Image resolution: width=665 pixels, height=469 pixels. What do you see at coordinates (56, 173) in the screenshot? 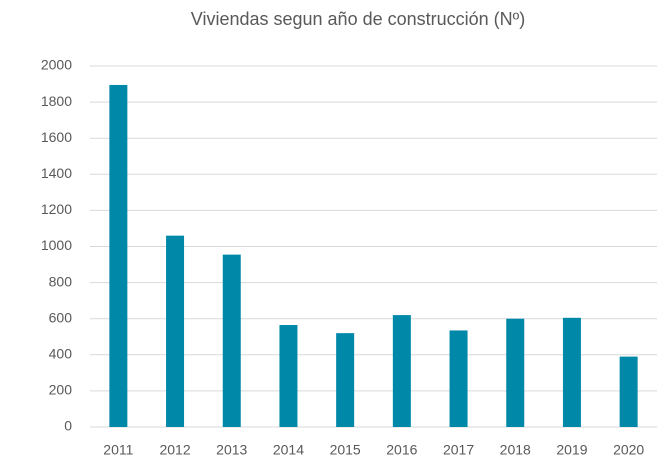
I see `y-tick-label: 1400` at bounding box center [56, 173].